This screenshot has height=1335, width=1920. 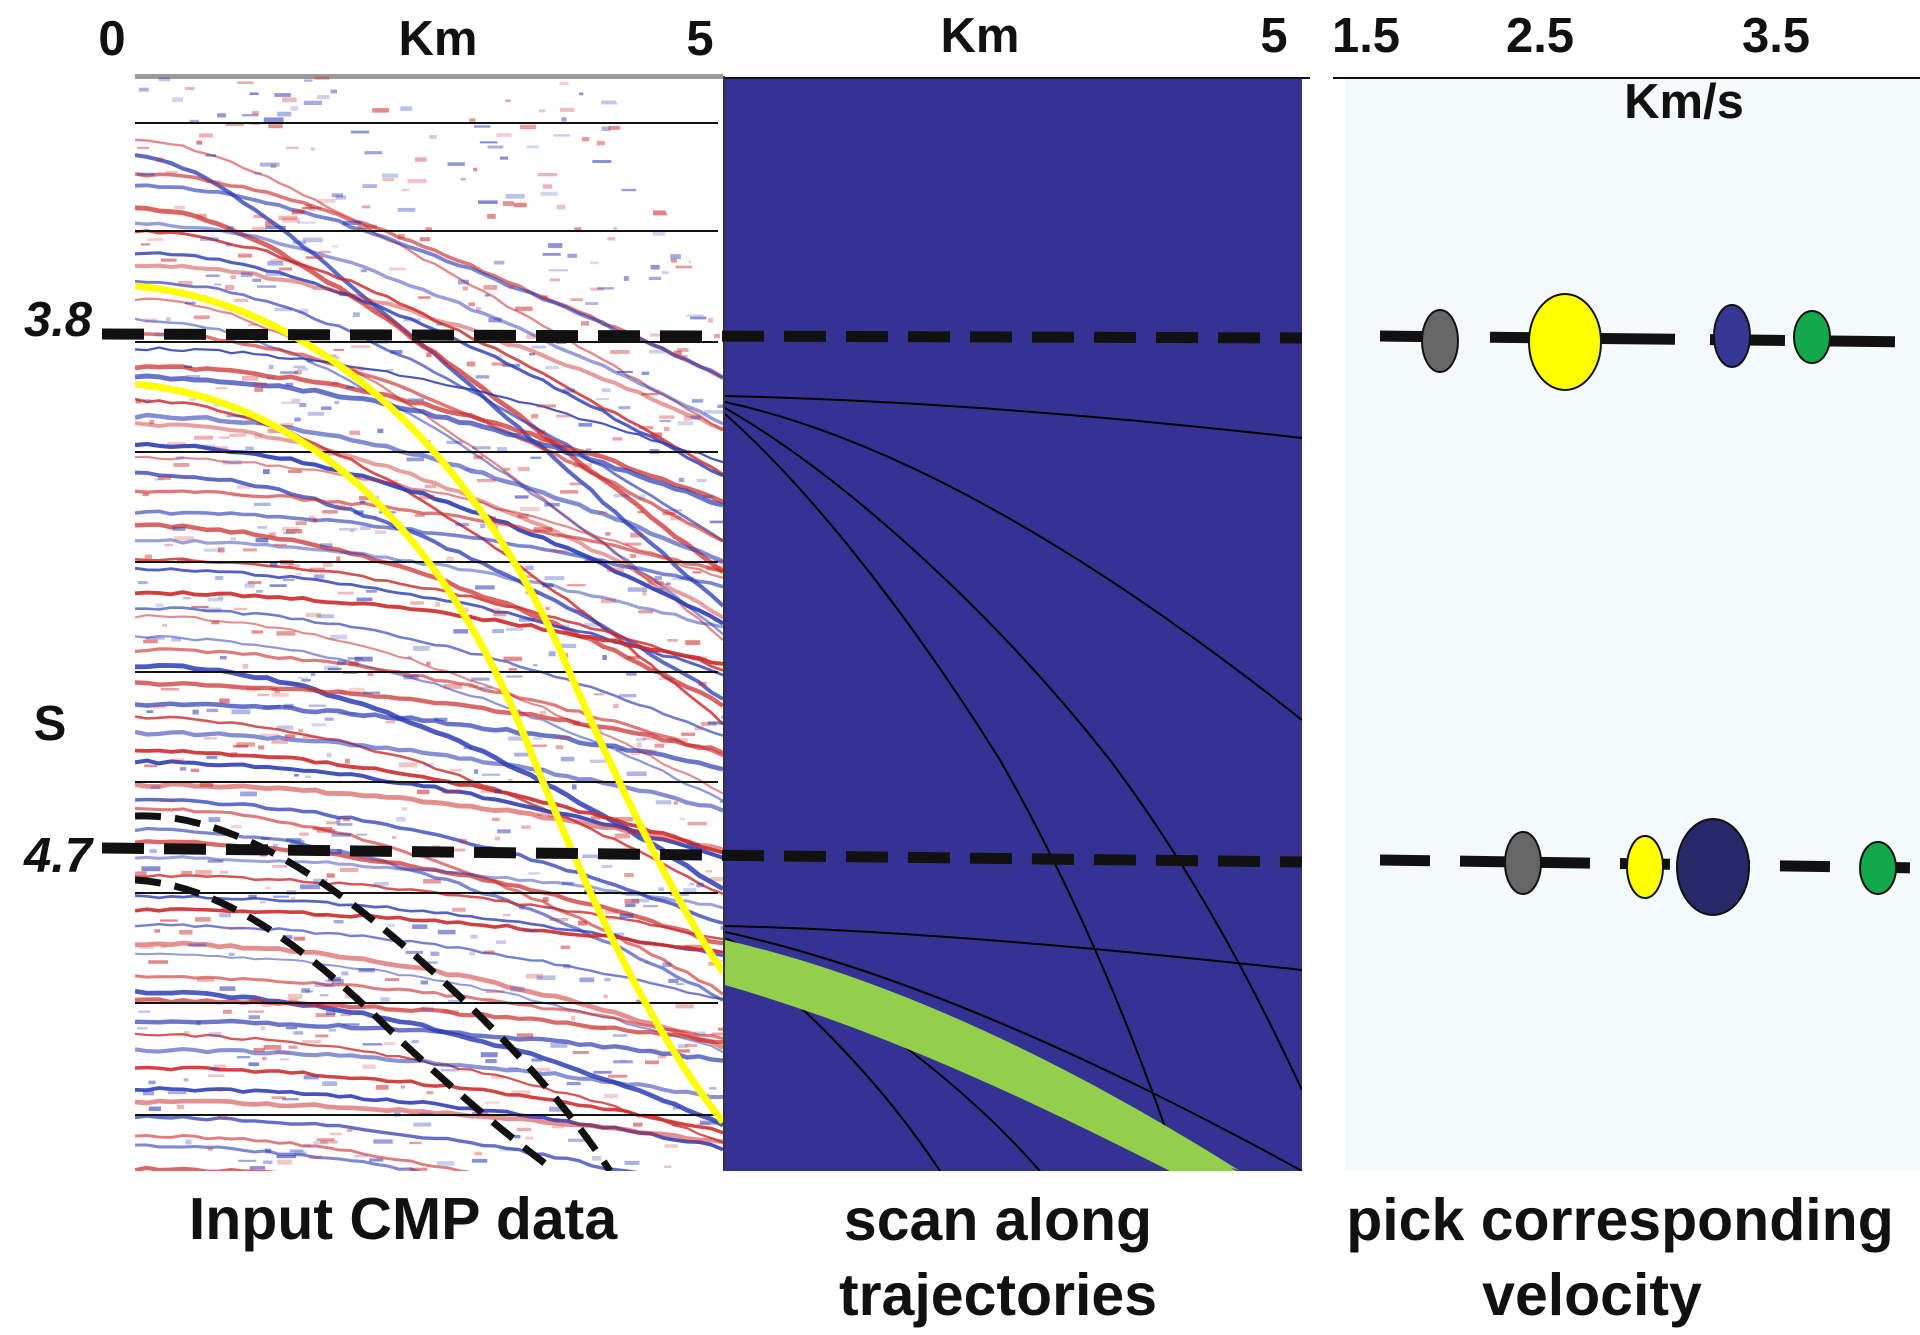 What do you see at coordinates (1776, 36) in the screenshot?
I see `velocity-tick-3: 3.5` at bounding box center [1776, 36].